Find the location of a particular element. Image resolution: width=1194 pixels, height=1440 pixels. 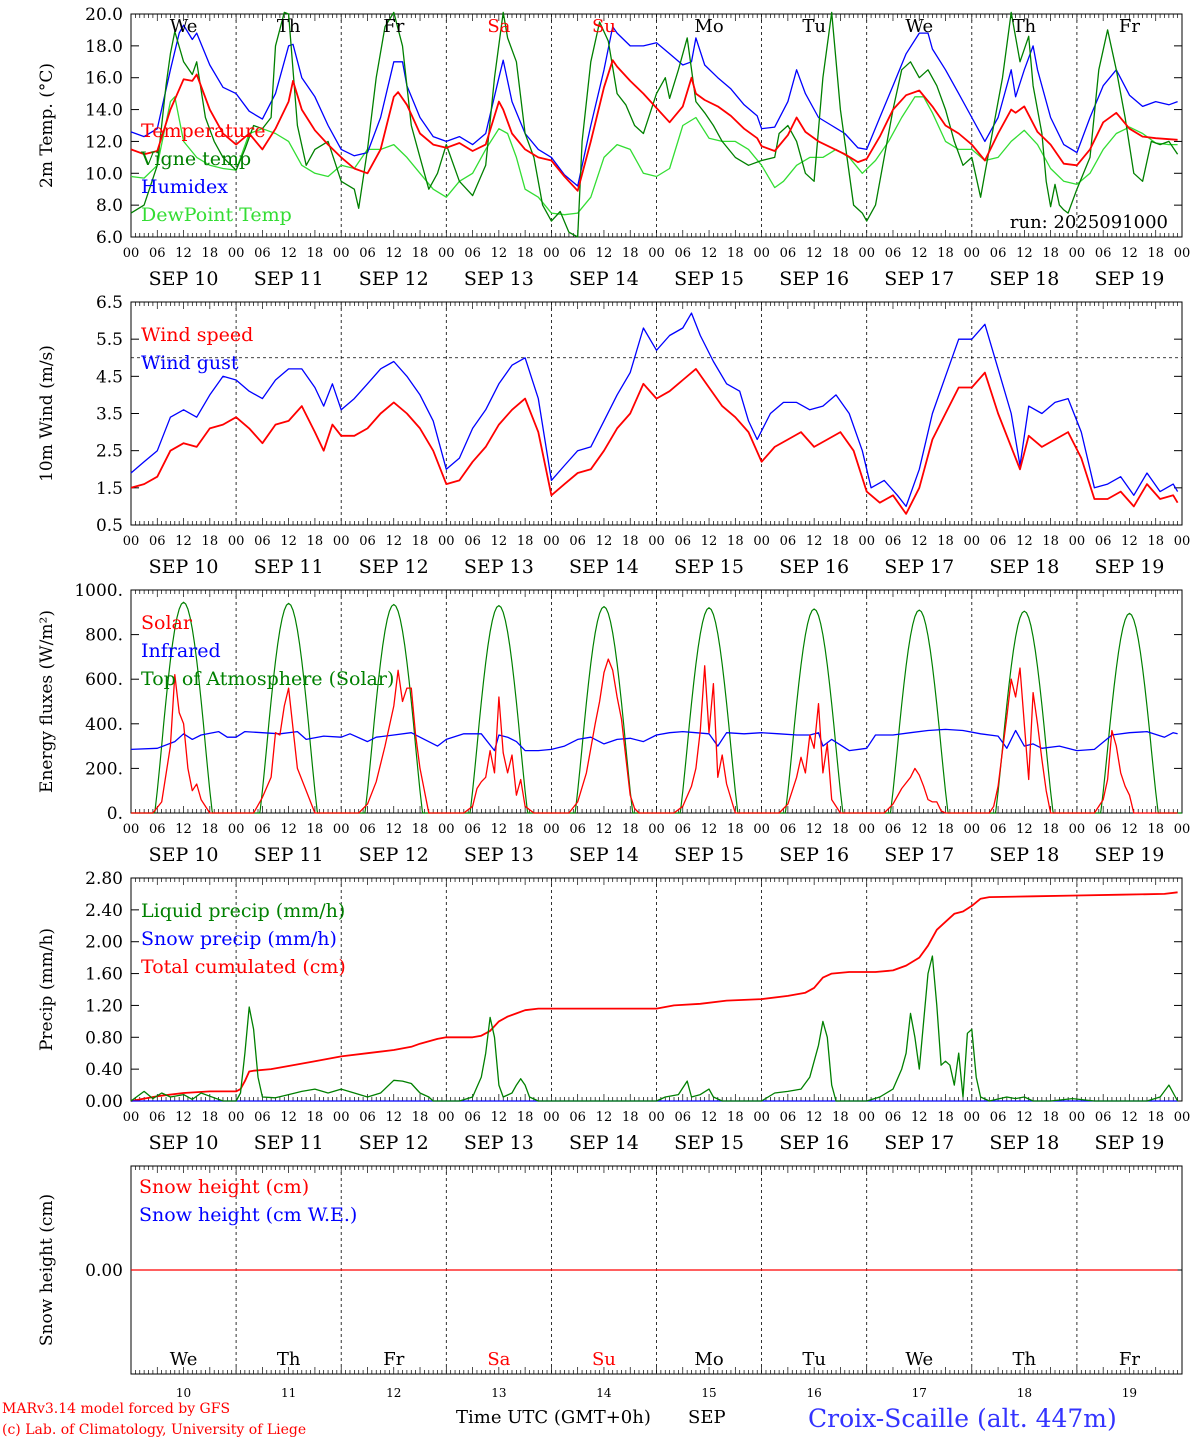

station-title: Croix-Scaille (alt. 447m) is located at coordinates (962, 1418).